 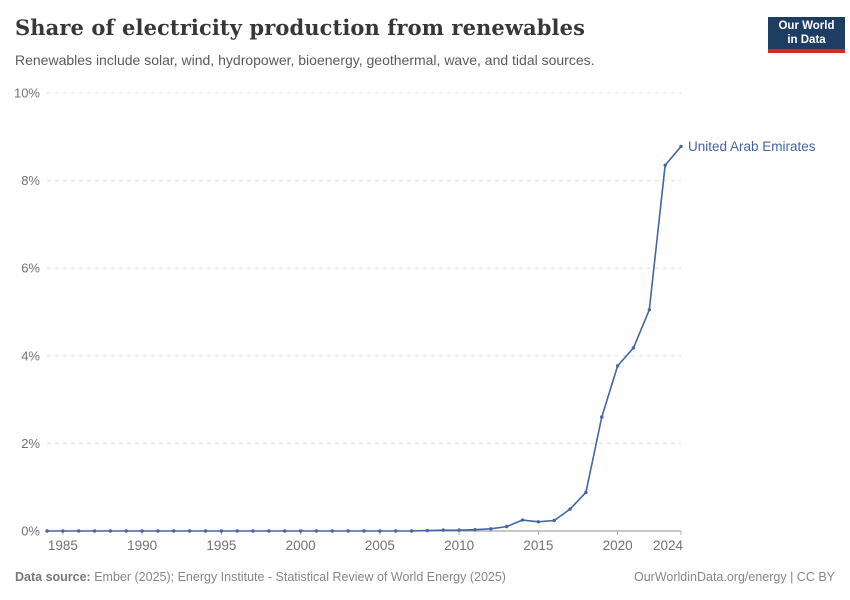 I want to click on y-axis-tick-label: 8%, so click(x=30, y=180).